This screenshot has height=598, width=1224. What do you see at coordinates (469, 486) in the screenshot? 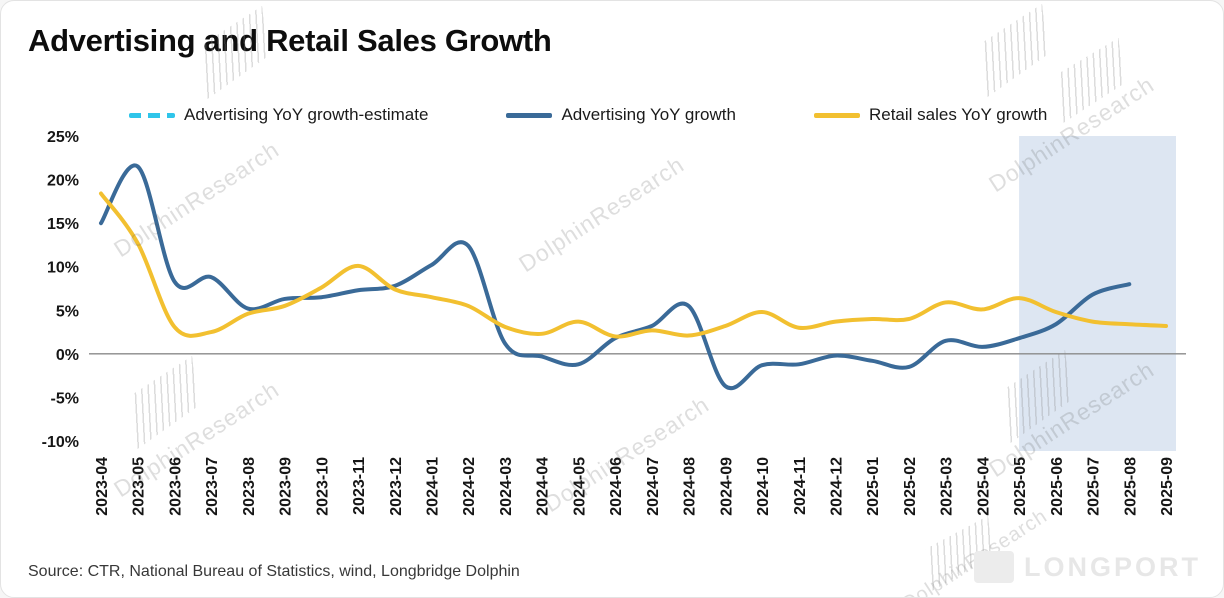
I see `x-tick-label: 2024-02` at bounding box center [469, 486].